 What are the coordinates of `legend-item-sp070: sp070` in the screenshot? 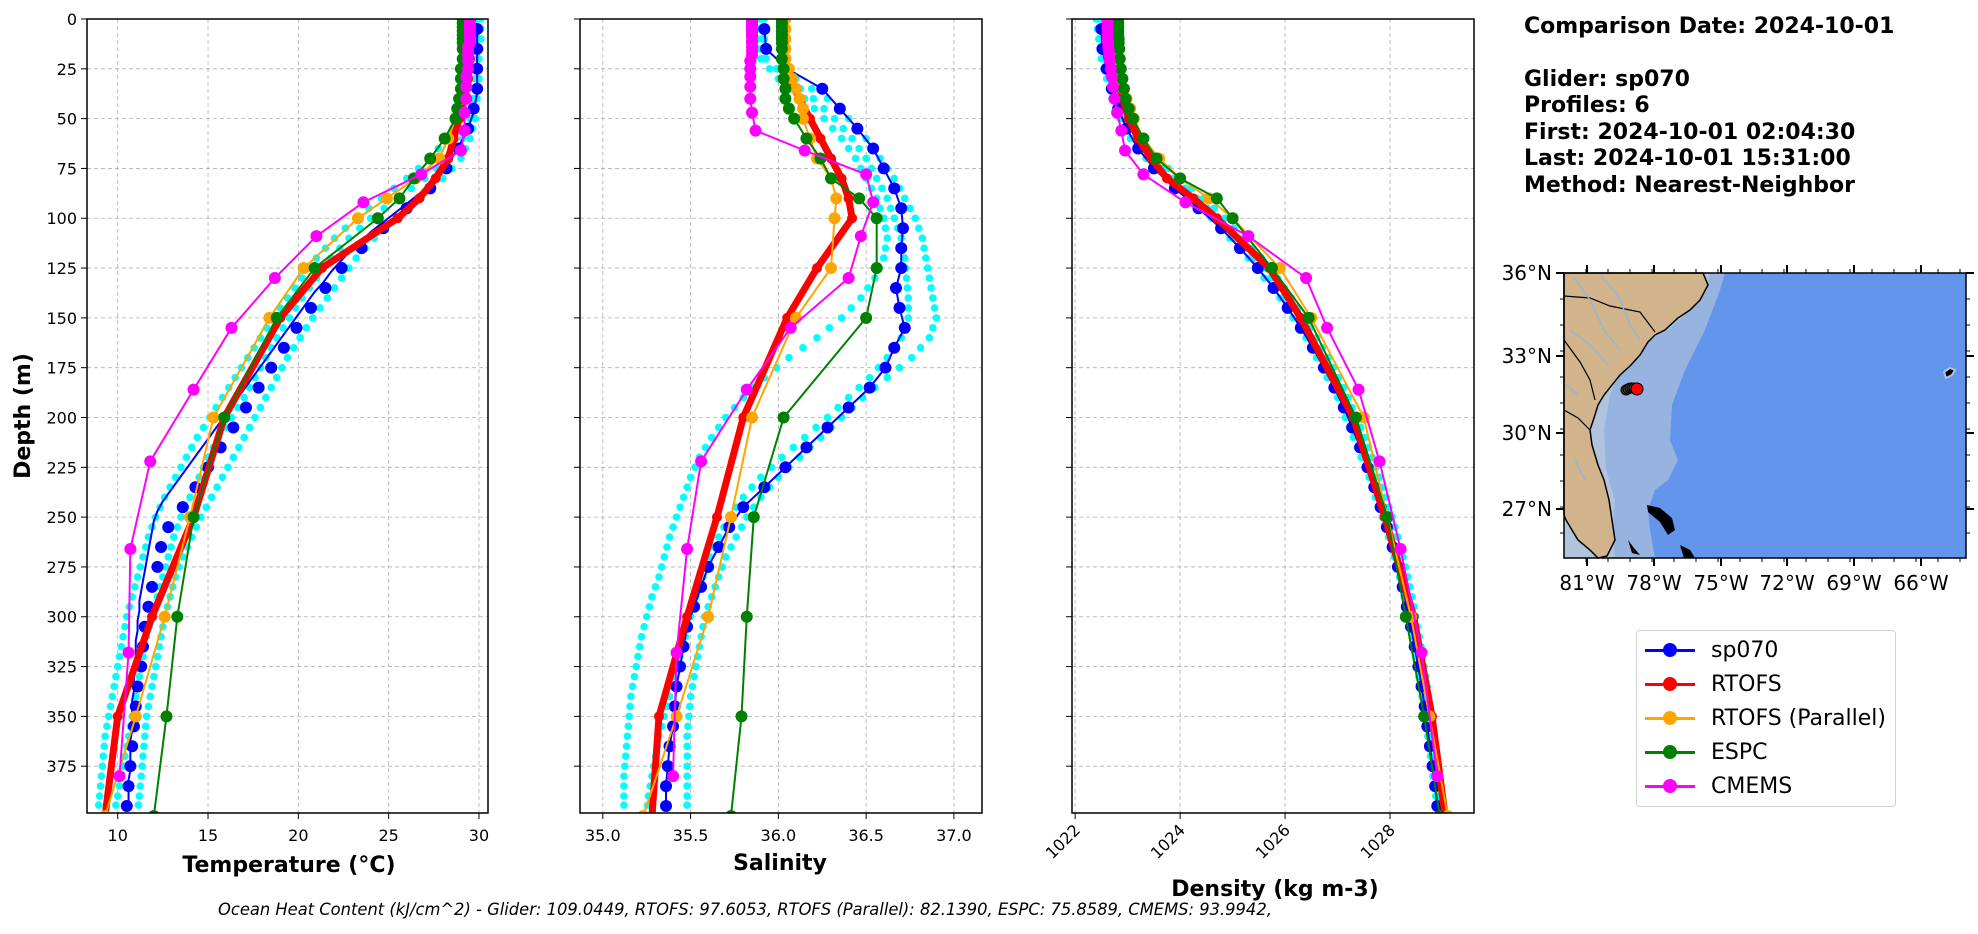 It's located at (1711, 650).